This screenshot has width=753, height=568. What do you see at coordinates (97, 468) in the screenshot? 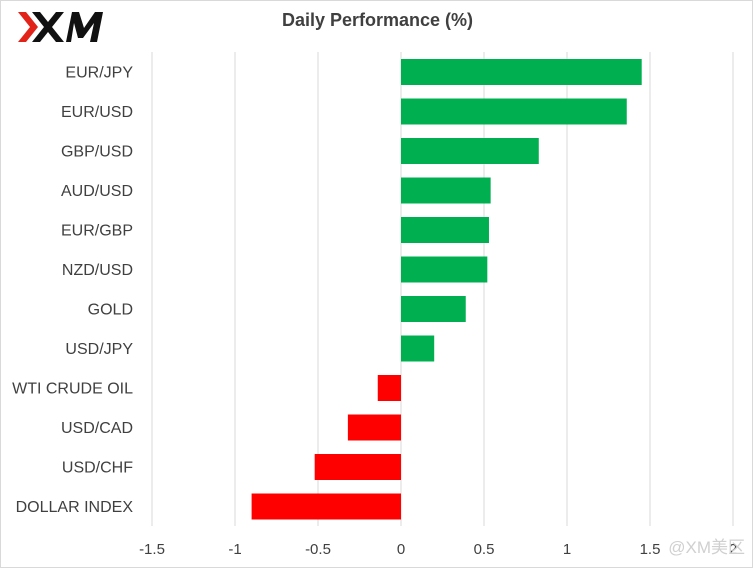
I see `category-label: USD/CHF` at bounding box center [97, 468].